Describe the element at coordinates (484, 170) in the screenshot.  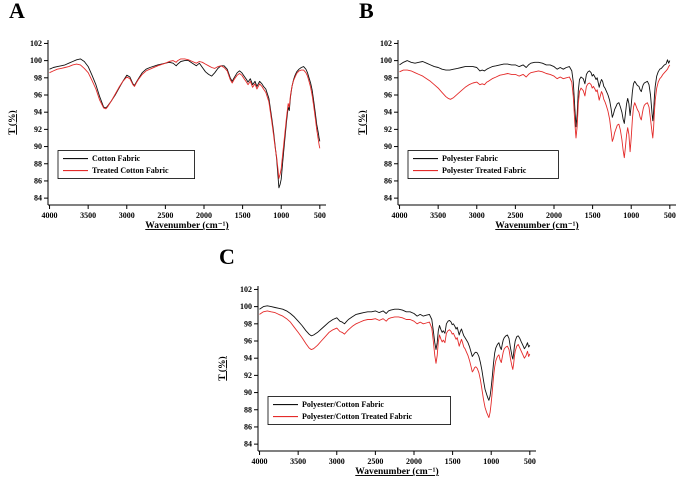
I see `legend-label: Polyester Treated Fabric` at that location.